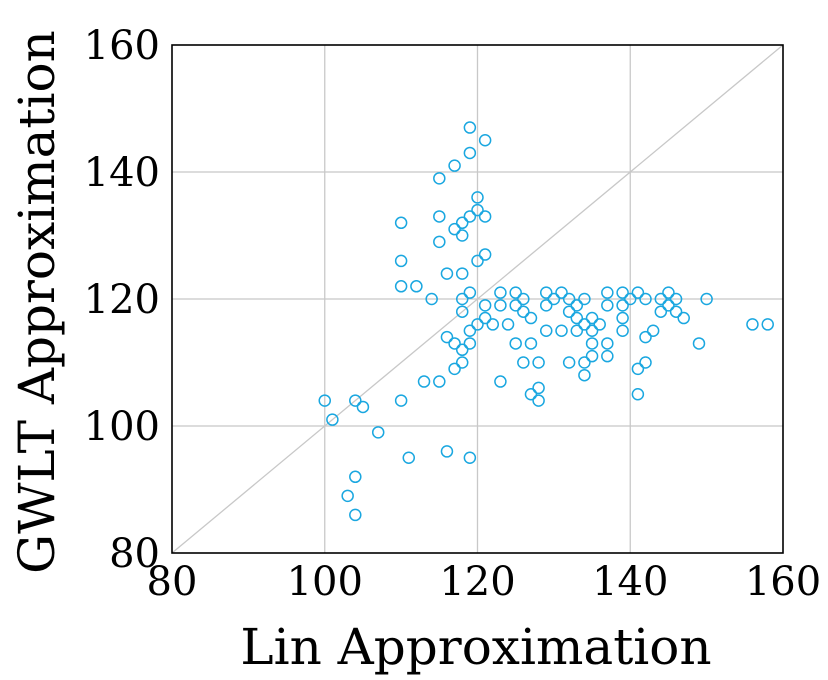 The width and height of the screenshot is (828, 680). What do you see at coordinates (134, 554) in the screenshot?
I see `y-tick-label: 80` at bounding box center [134, 554].